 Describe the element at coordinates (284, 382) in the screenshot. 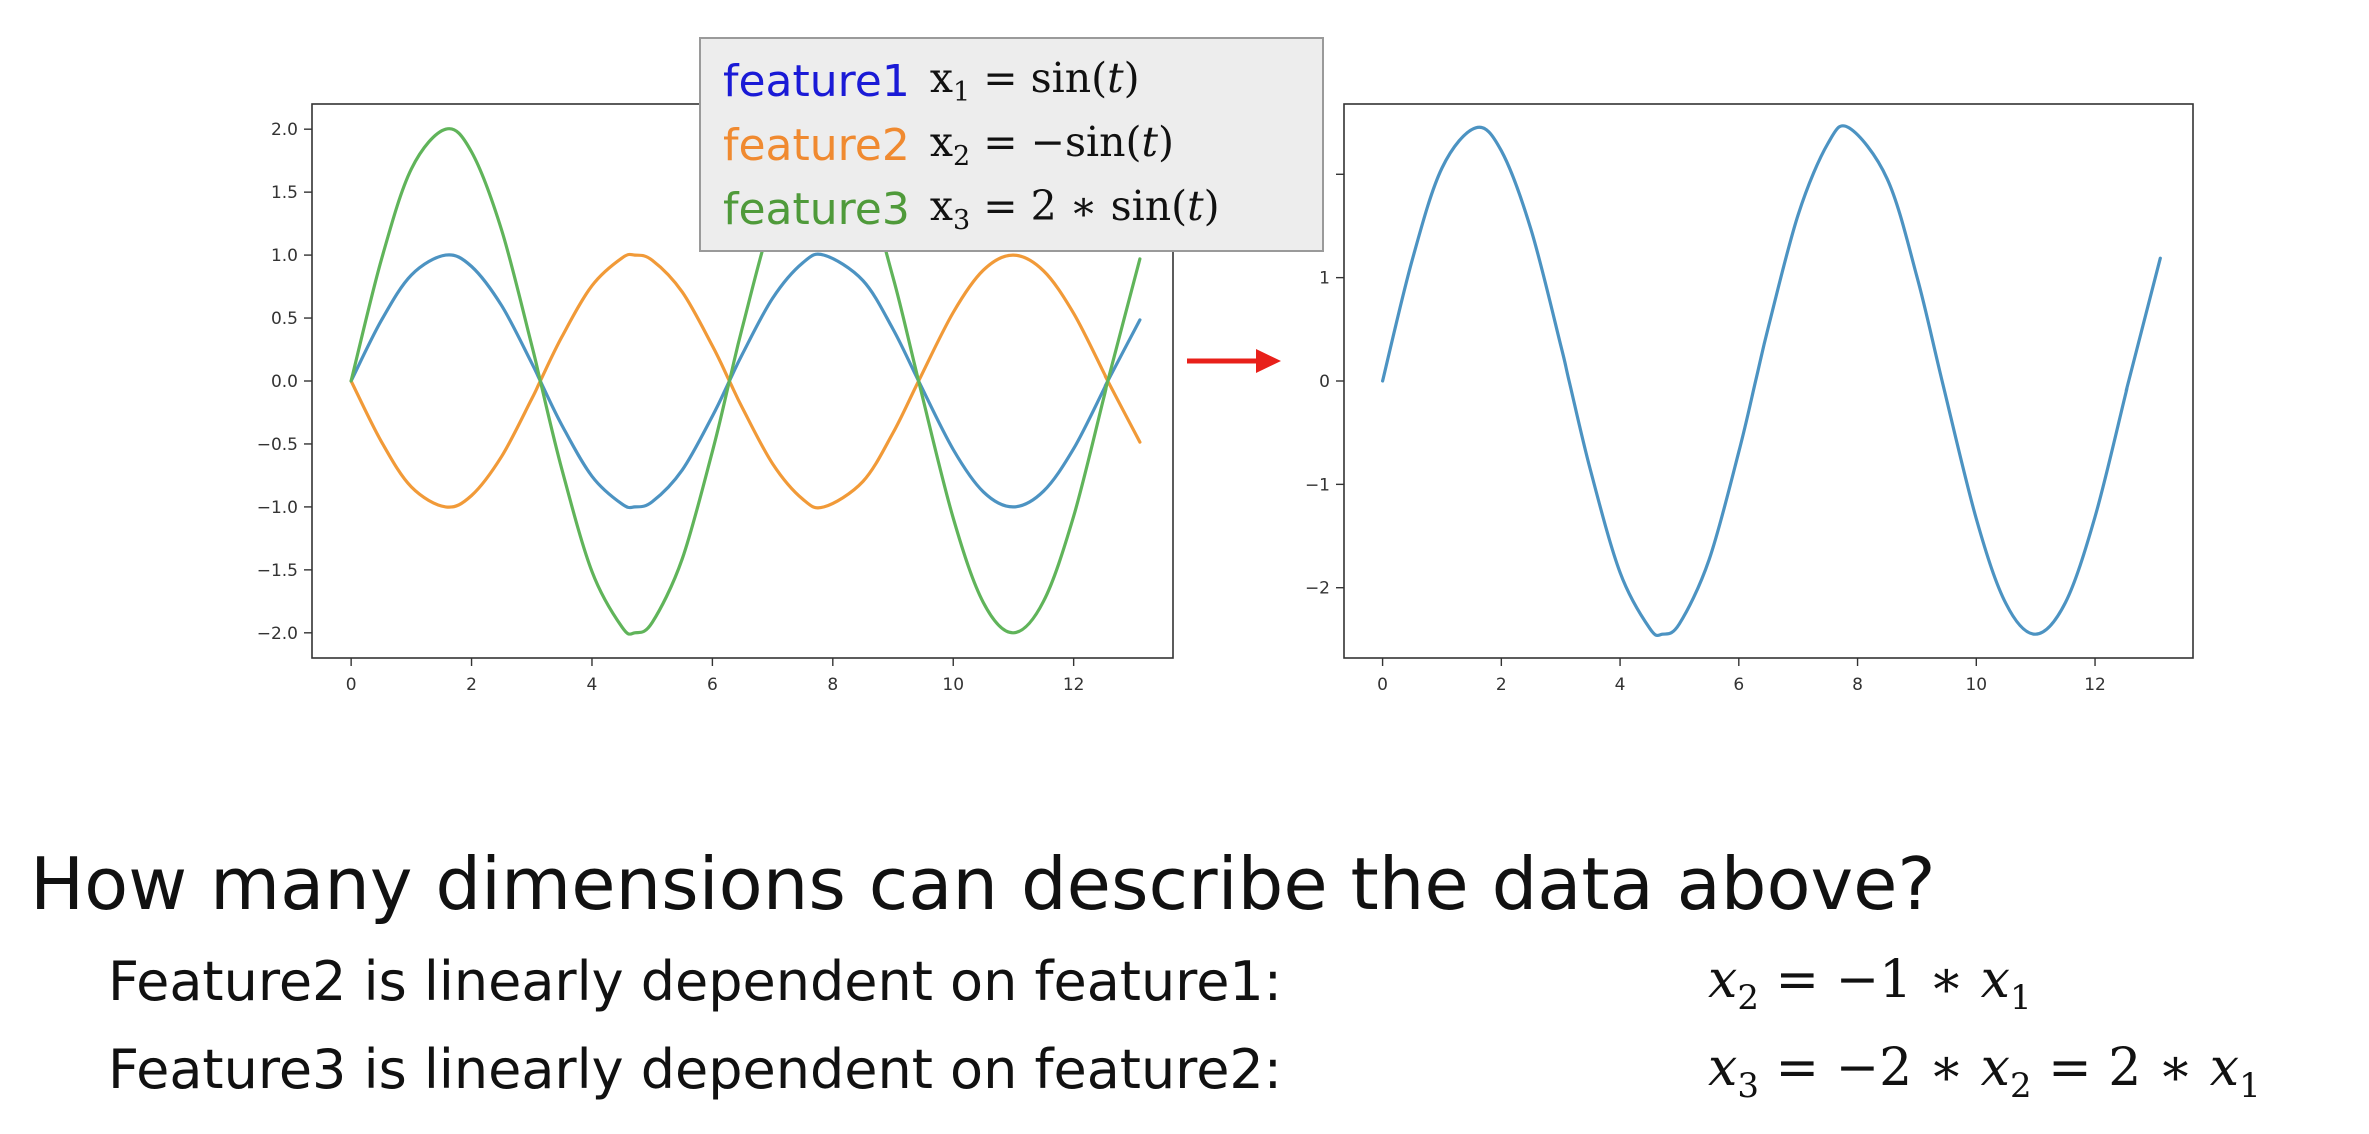

I see `y-tick-label: 0.0` at that location.